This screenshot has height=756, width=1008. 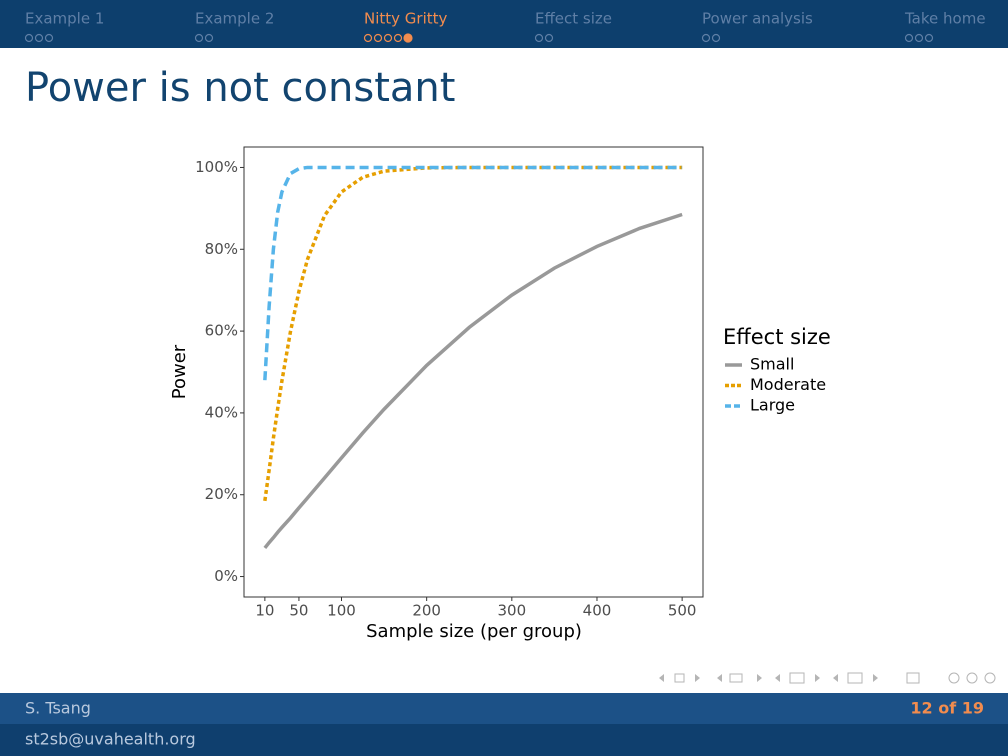 What do you see at coordinates (757, 19) in the screenshot?
I see `nav-section: Power analysis` at bounding box center [757, 19].